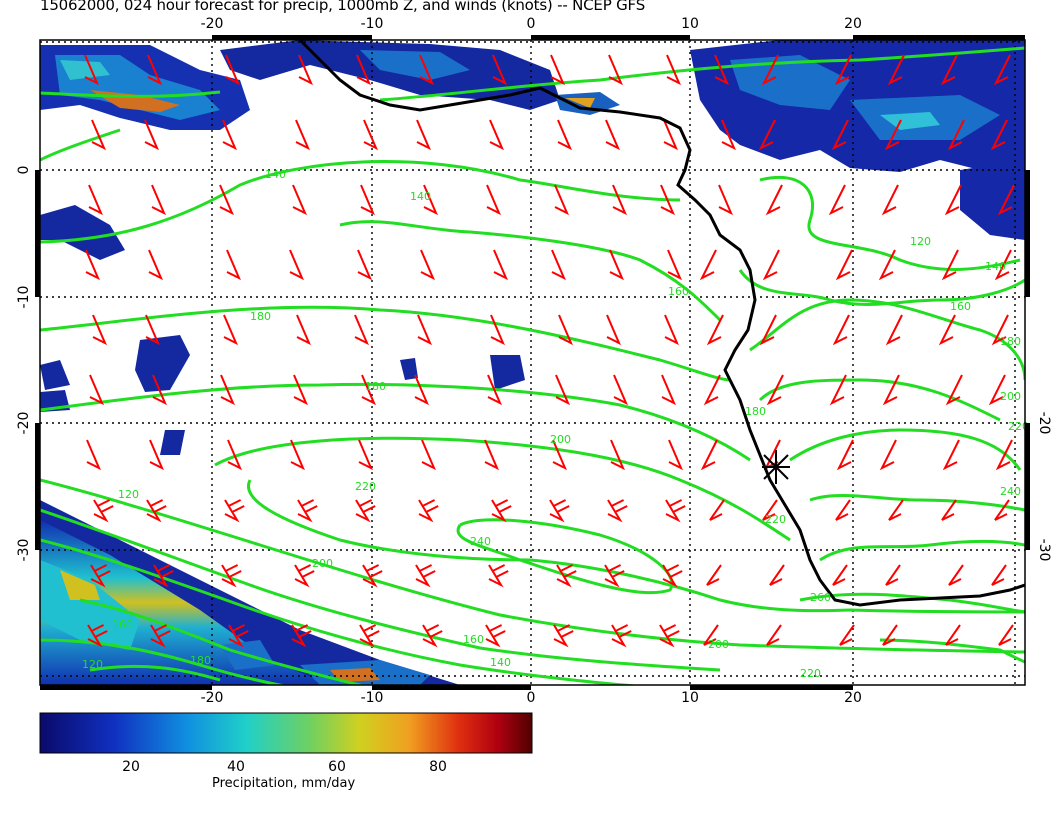  Describe the element at coordinates (24, 364) in the screenshot. I see `left-lat-labels: 0 -10 -20 -30` at that location.